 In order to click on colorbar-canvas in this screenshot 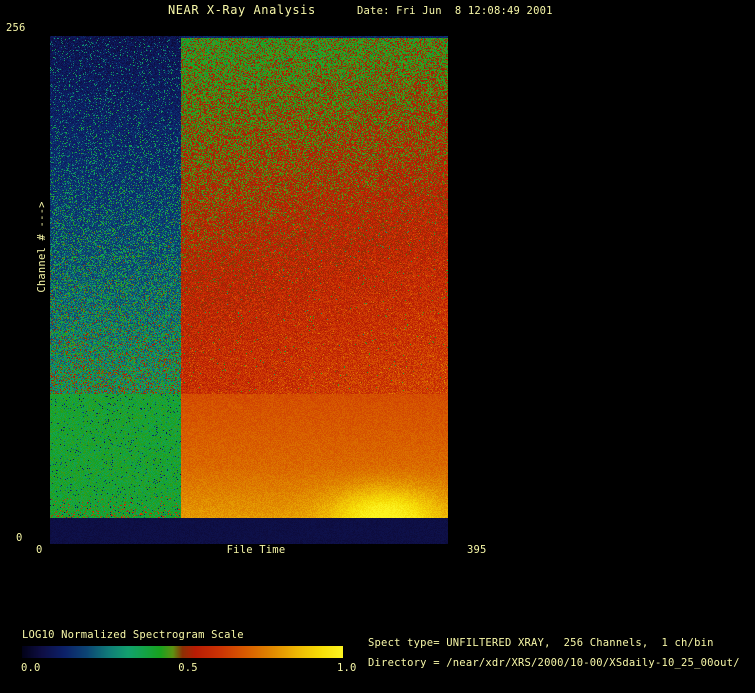, I will do `click(182, 652)`.